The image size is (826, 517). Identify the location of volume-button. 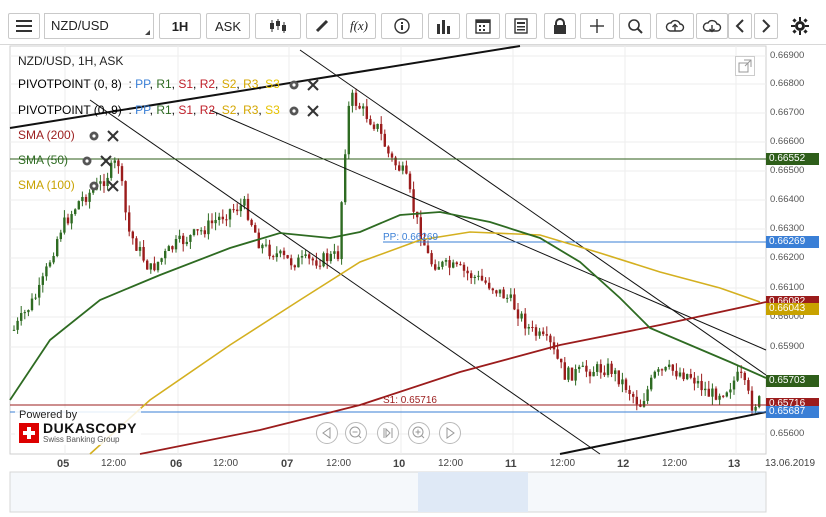
(444, 26).